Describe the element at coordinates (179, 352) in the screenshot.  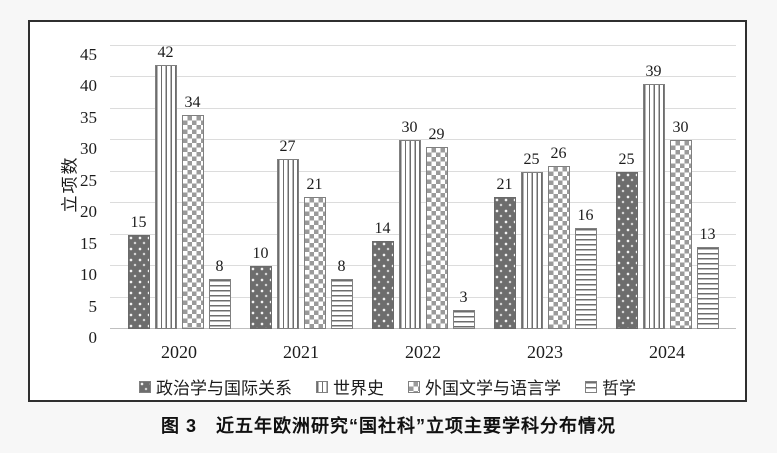
I see `x-tick-label: 2020` at that location.